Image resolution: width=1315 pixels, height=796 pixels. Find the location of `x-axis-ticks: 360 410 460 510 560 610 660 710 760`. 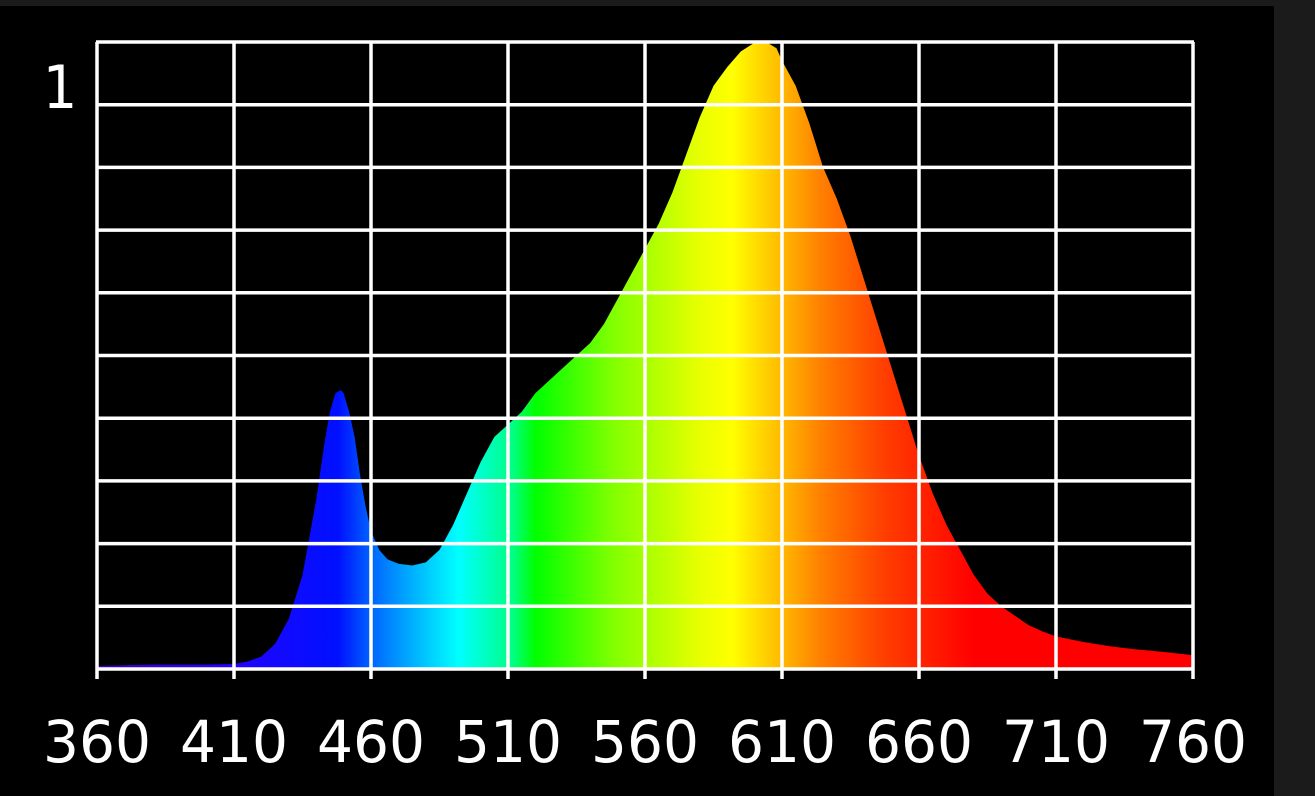

x-axis-ticks: 360 410 460 510 560 610 660 710 760 is located at coordinates (645, 742).